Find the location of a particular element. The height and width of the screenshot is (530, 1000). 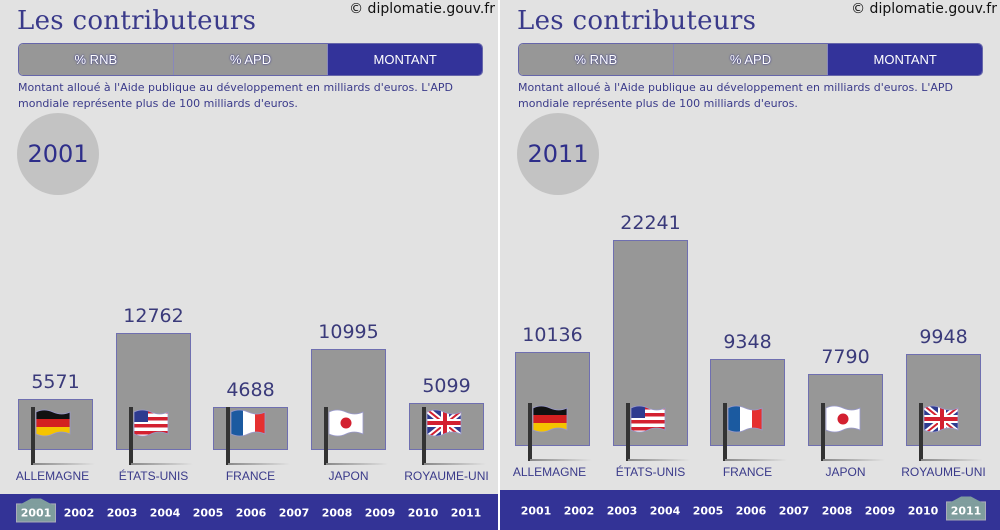

year-badge: 2001 is located at coordinates (58, 154).